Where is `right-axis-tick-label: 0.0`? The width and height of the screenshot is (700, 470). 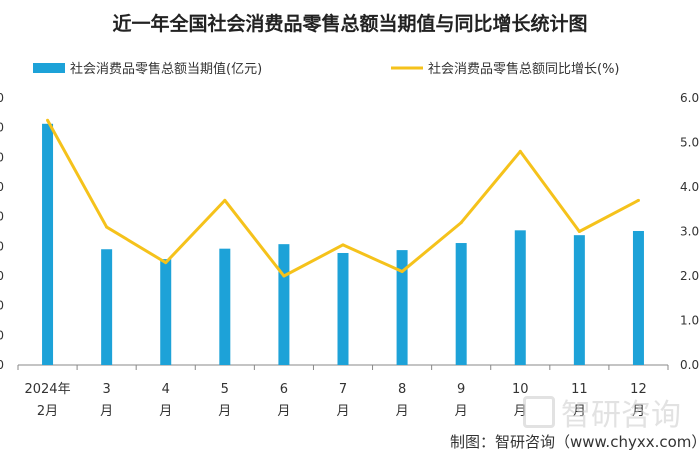
right-axis-tick-label: 0.0 is located at coordinates (689, 365).